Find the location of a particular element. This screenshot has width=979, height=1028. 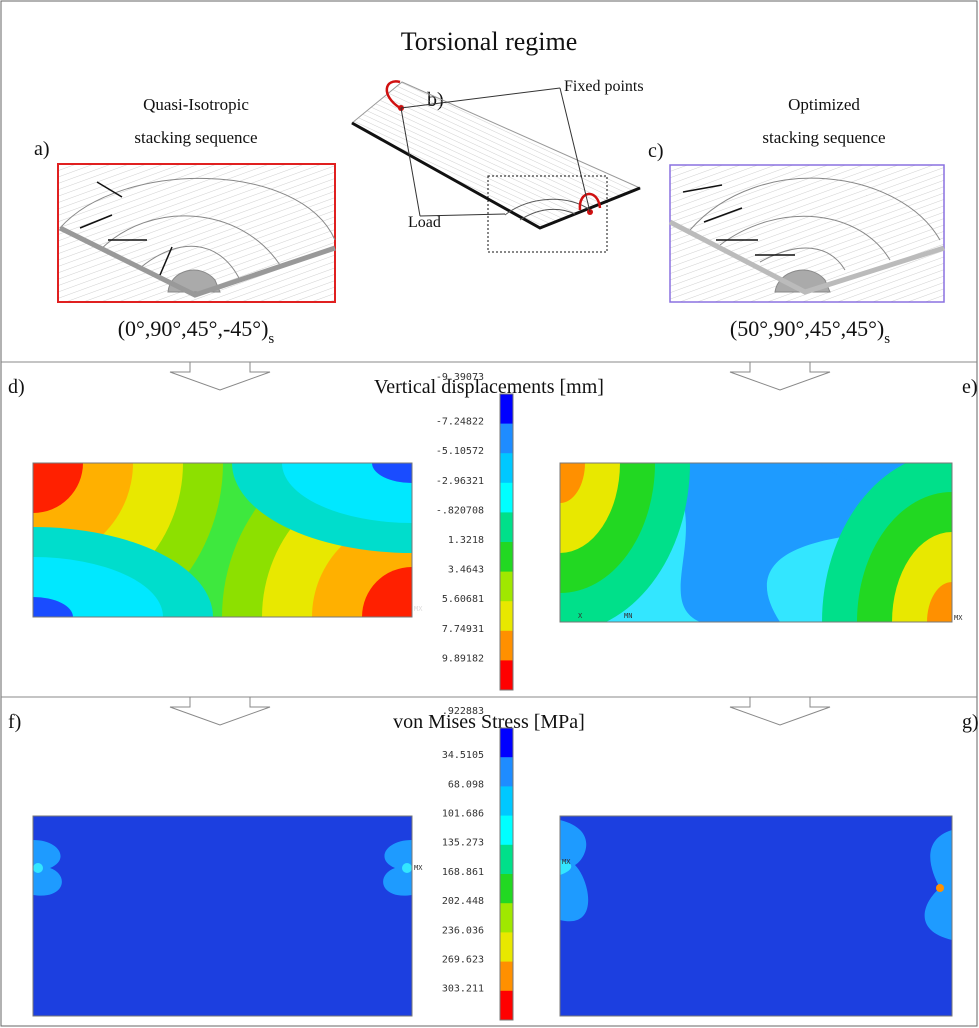

colorbar-label: 303.211 is located at coordinates (463, 989).